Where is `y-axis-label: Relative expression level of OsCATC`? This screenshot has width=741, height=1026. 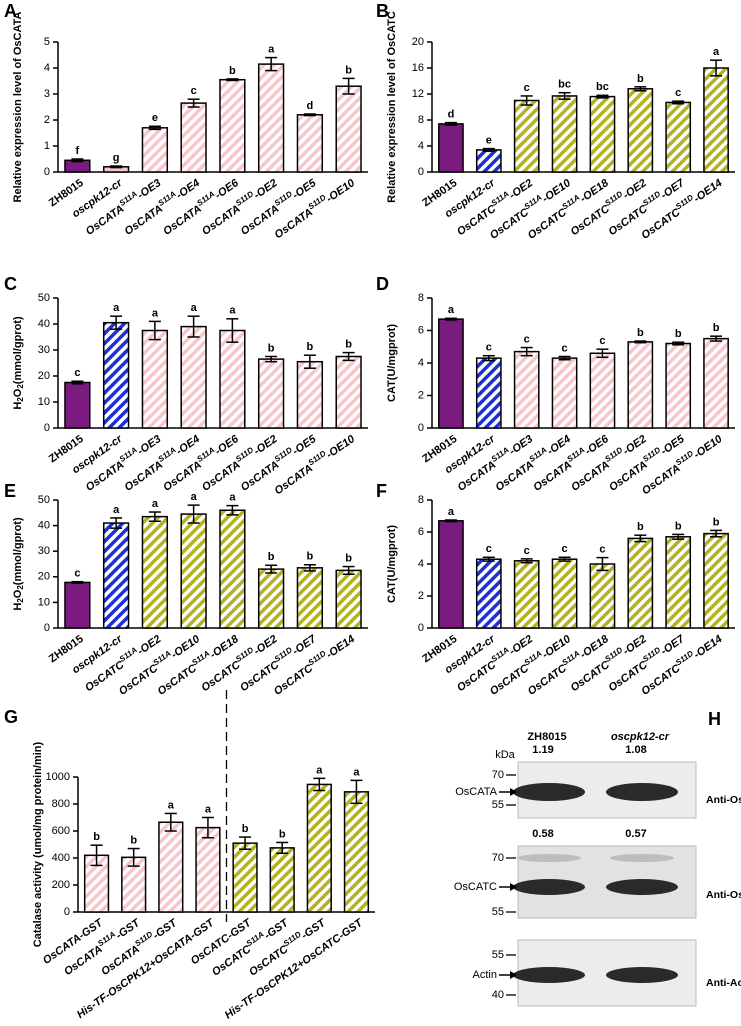 y-axis-label: Relative expression level of OsCATC is located at coordinates (392, 107).